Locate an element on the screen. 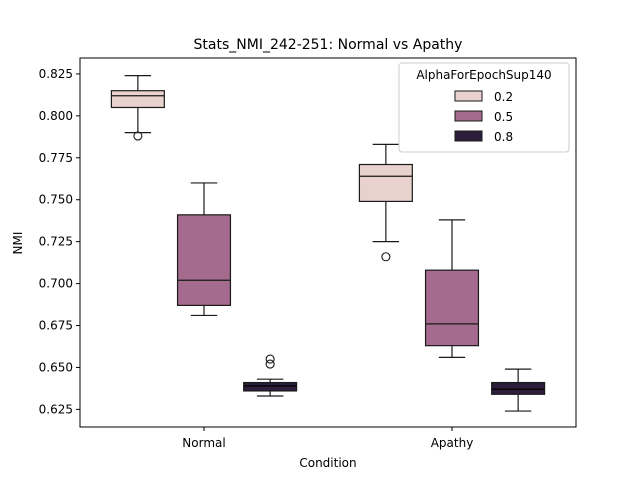 This screenshot has width=640, height=480. legend-label: 0.2 is located at coordinates (503, 97).